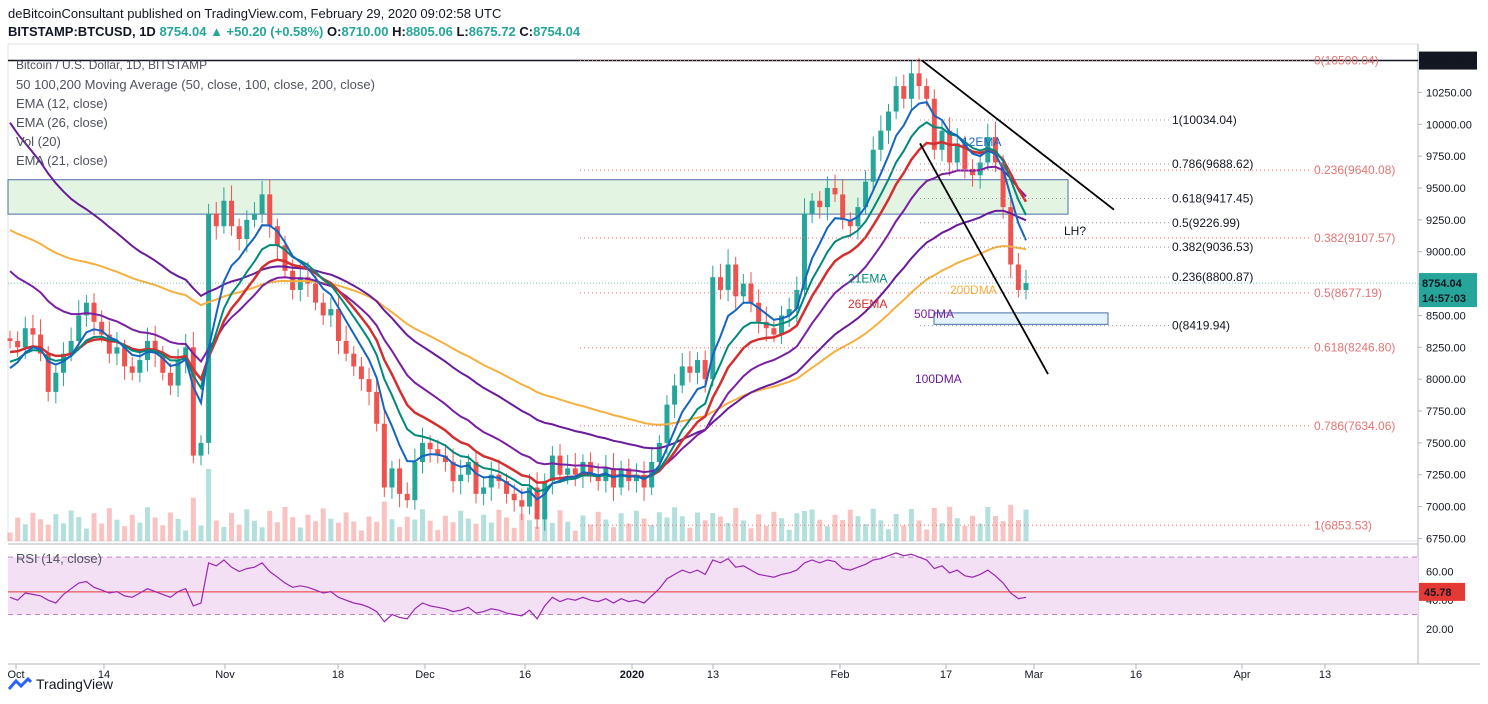 The image size is (1488, 704). Describe the element at coordinates (984, 258) in the screenshot. I see `lower-trendline` at that location.